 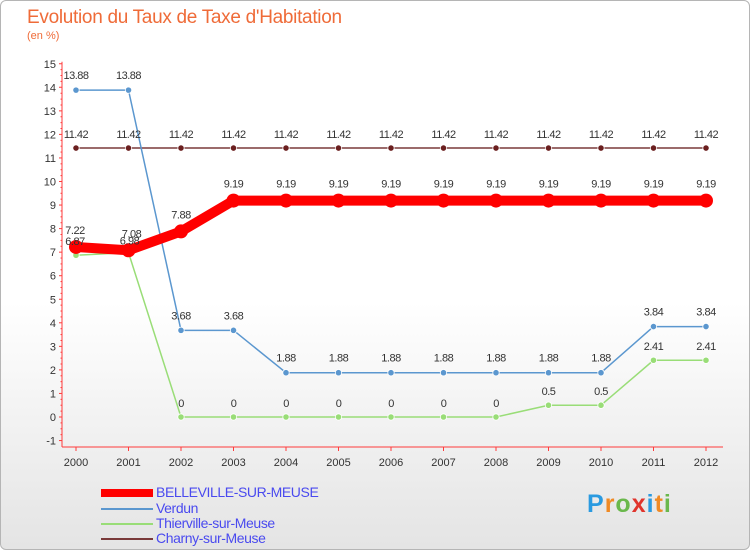 I want to click on y-tick-label: 8, so click(x=53, y=230).